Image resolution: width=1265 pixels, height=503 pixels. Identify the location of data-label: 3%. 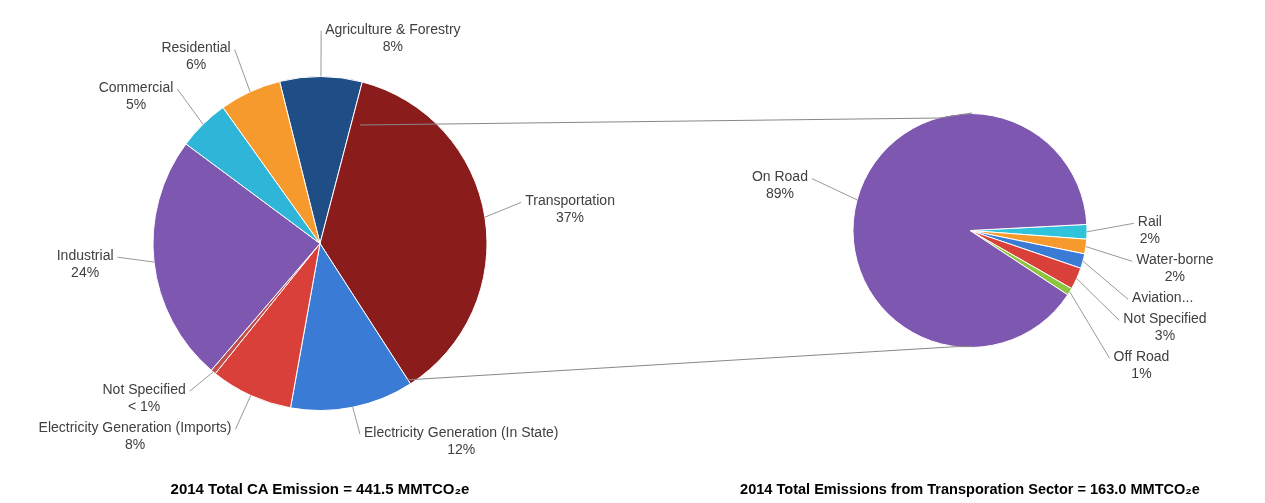
(1165, 335).